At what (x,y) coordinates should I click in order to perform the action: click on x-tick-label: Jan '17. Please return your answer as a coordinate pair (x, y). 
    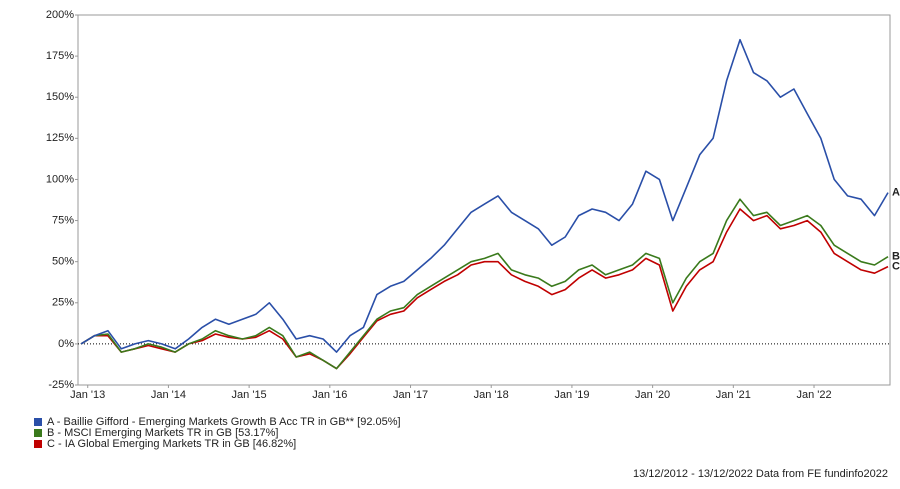
    Looking at the image, I should click on (410, 395).